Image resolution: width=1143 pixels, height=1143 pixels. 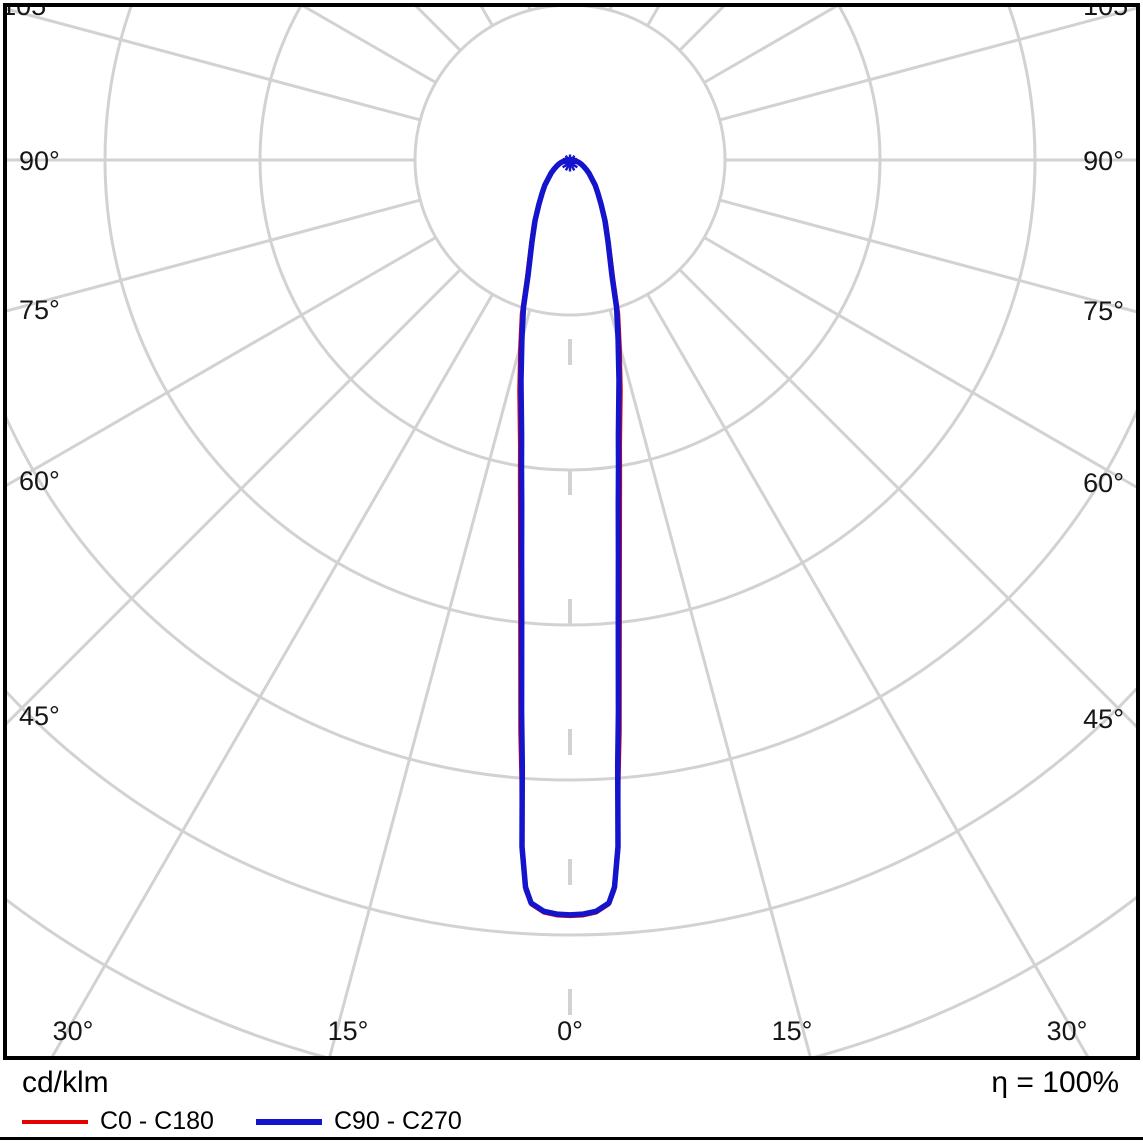 I want to click on legend-item-c0: C0 - C180, so click(x=118, y=1121).